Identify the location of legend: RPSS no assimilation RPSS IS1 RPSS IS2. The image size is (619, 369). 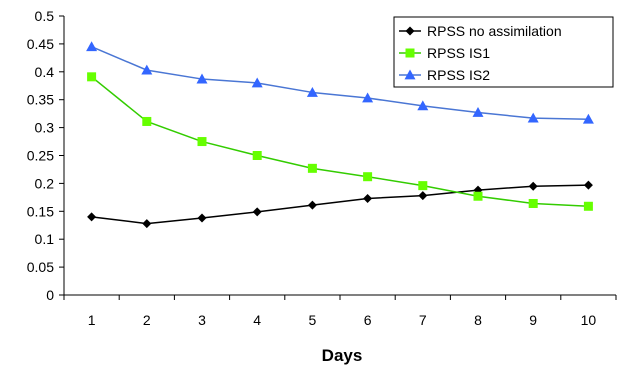
(503, 52).